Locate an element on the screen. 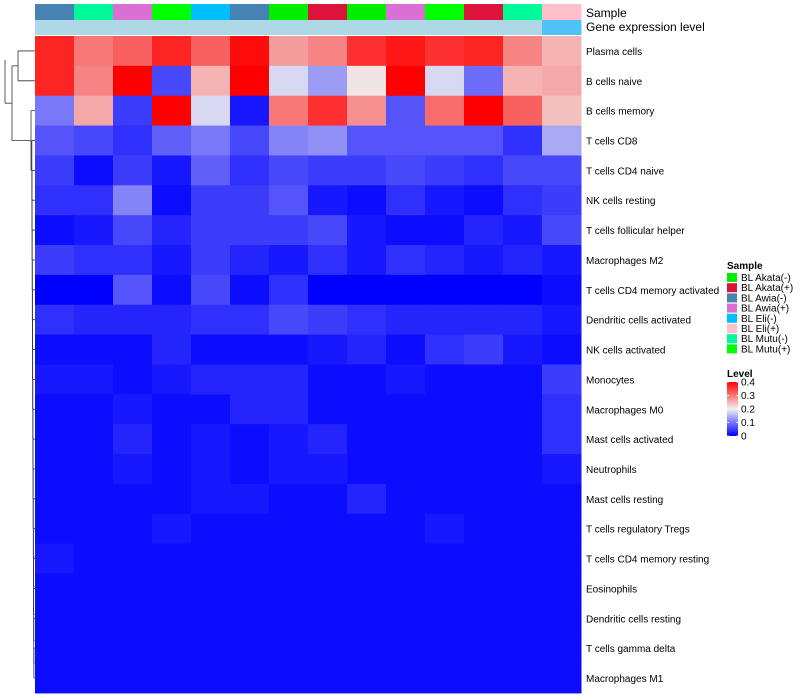  level-legend-label: 0.1 is located at coordinates (748, 423).